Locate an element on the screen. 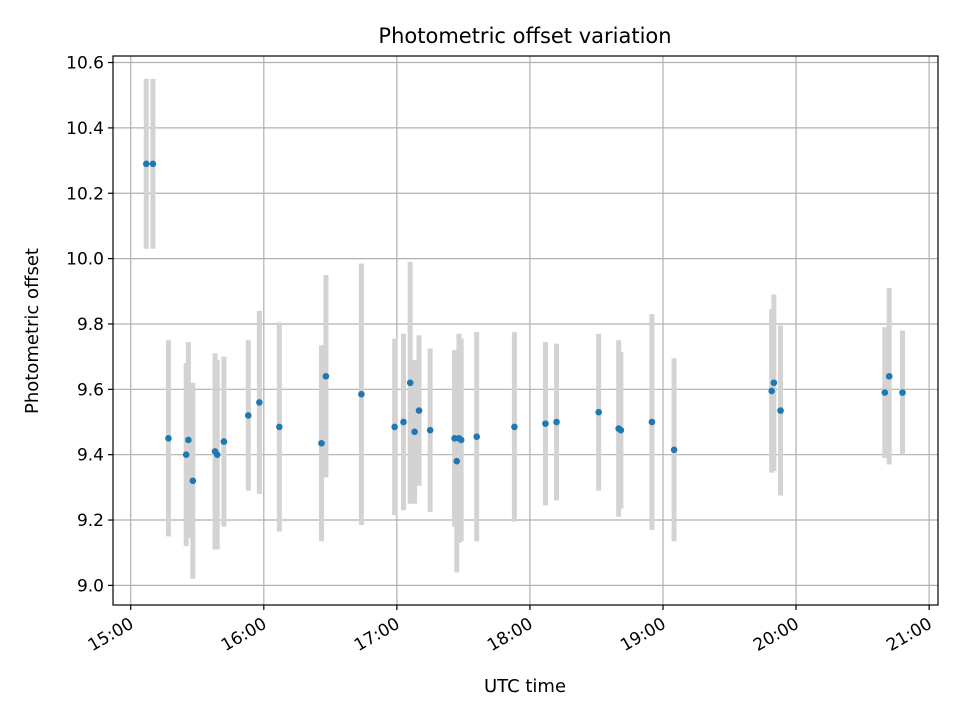 This screenshot has width=960, height=720. y-tick-label: 9.0 is located at coordinates (90, 586).